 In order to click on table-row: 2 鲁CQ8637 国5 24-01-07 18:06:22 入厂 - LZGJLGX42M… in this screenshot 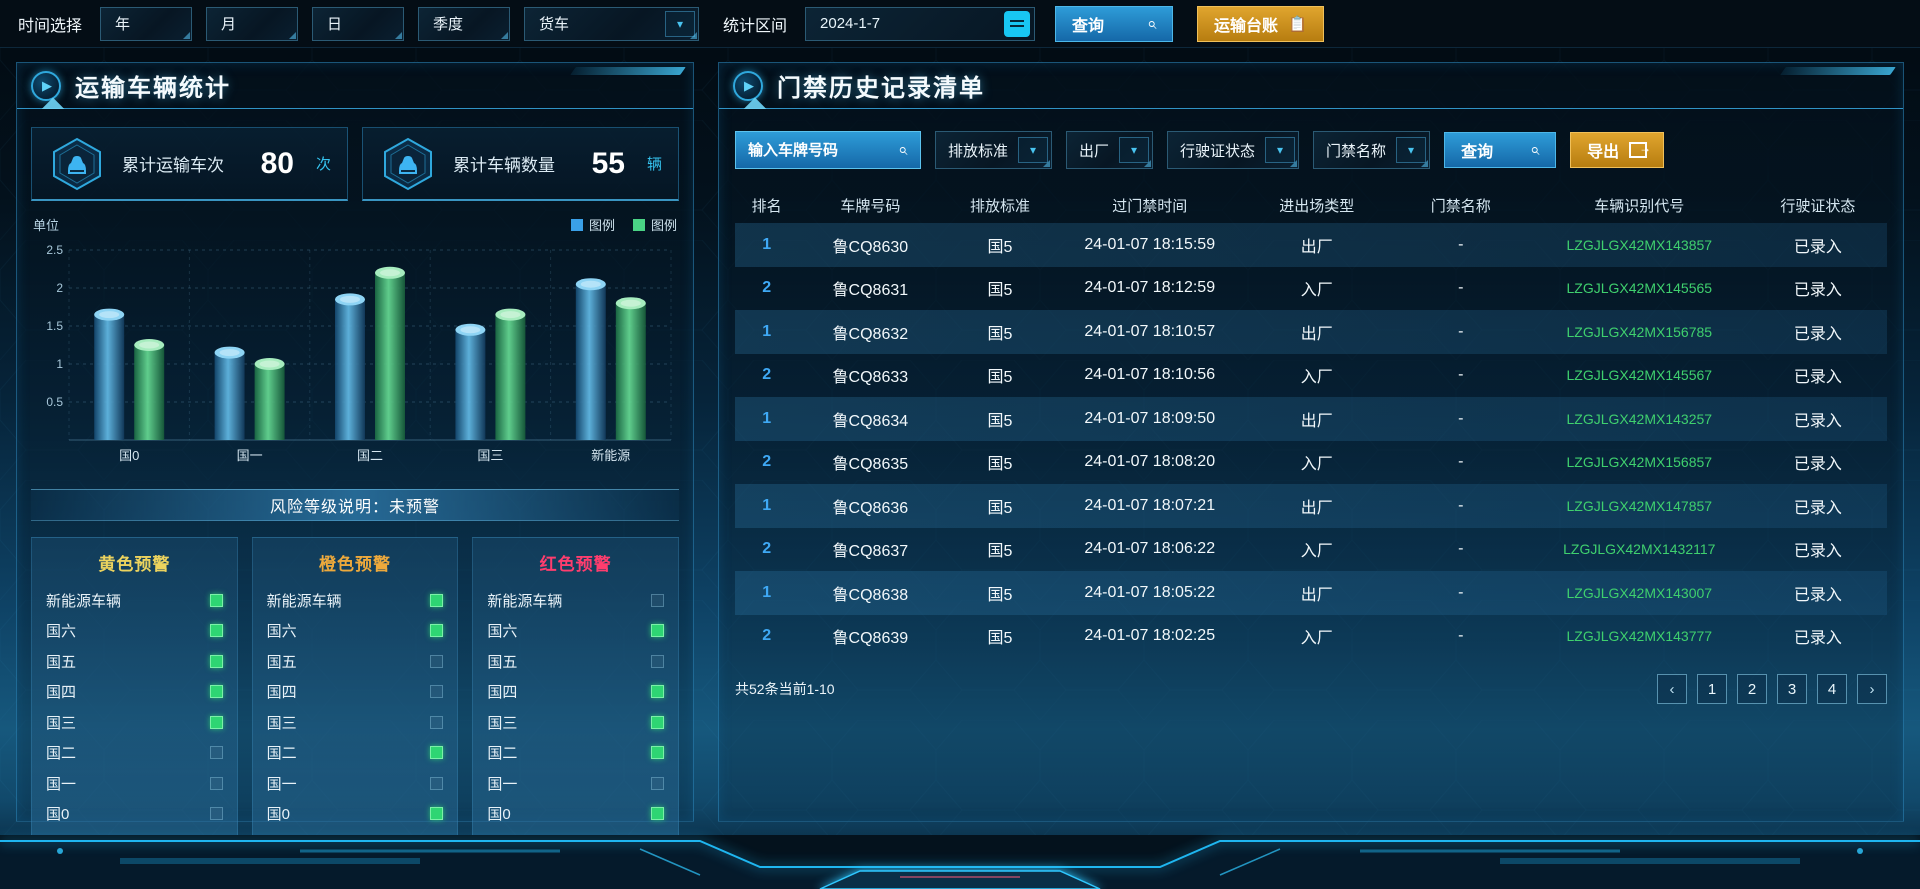, I will do `click(1311, 550)`.